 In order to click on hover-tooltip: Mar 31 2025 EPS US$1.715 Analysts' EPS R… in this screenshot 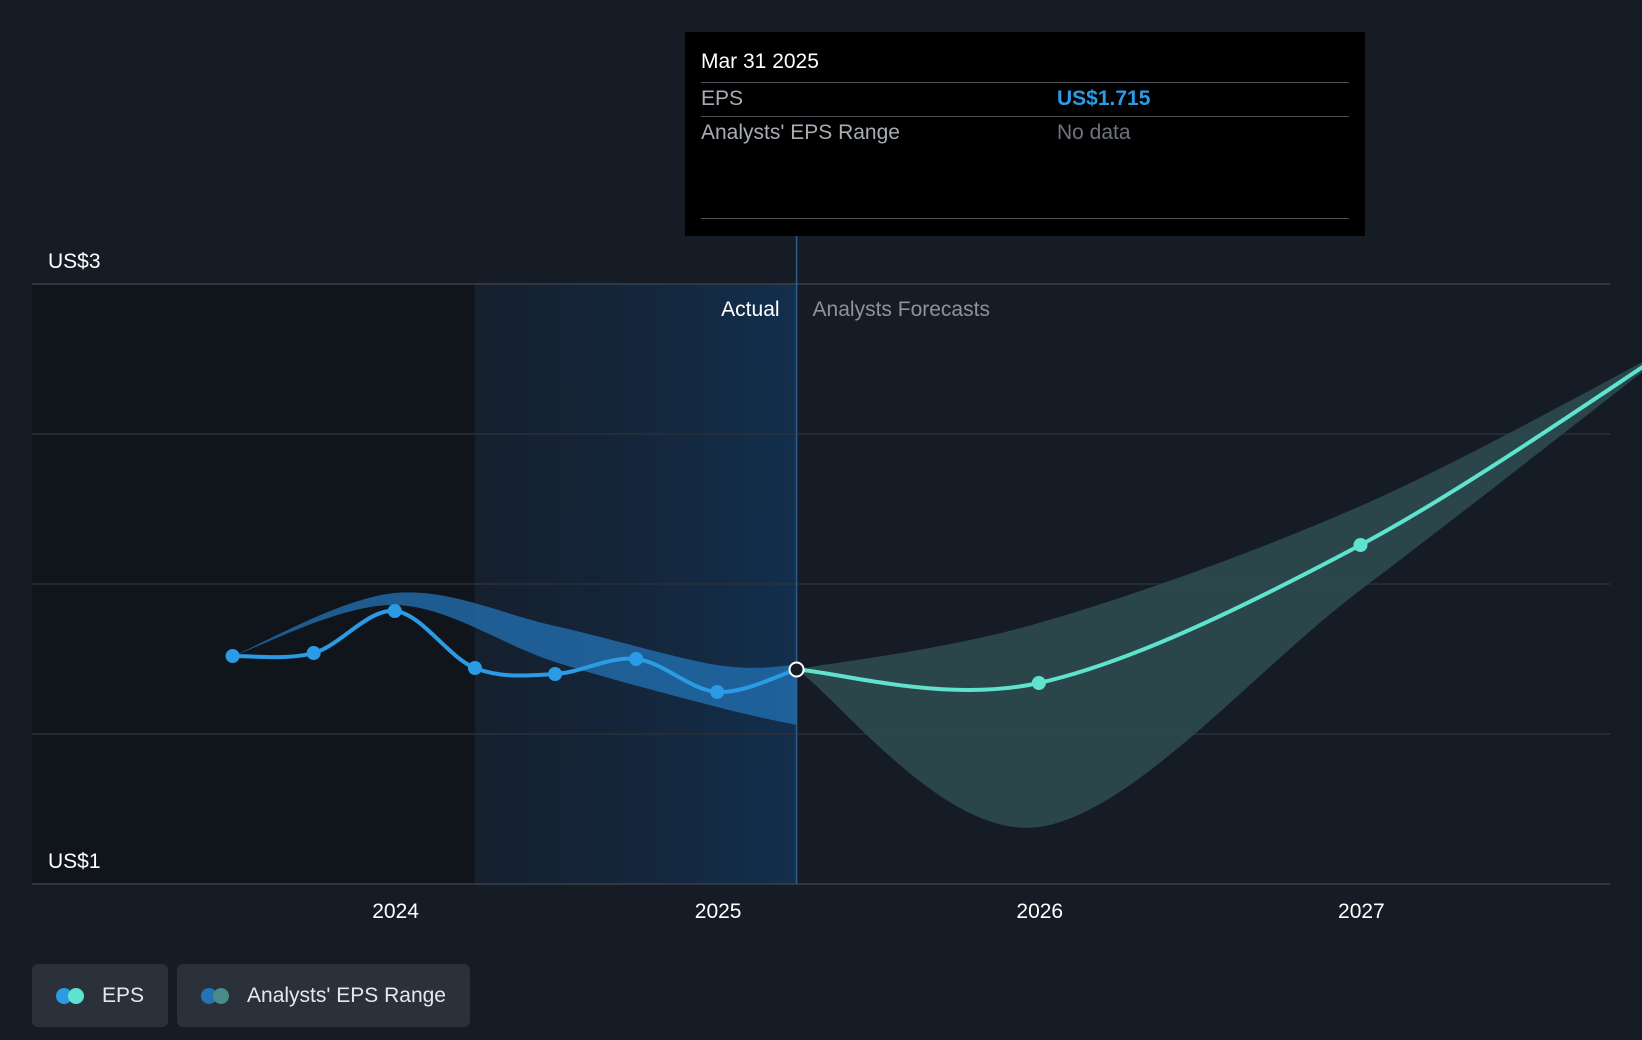, I will do `click(1025, 134)`.